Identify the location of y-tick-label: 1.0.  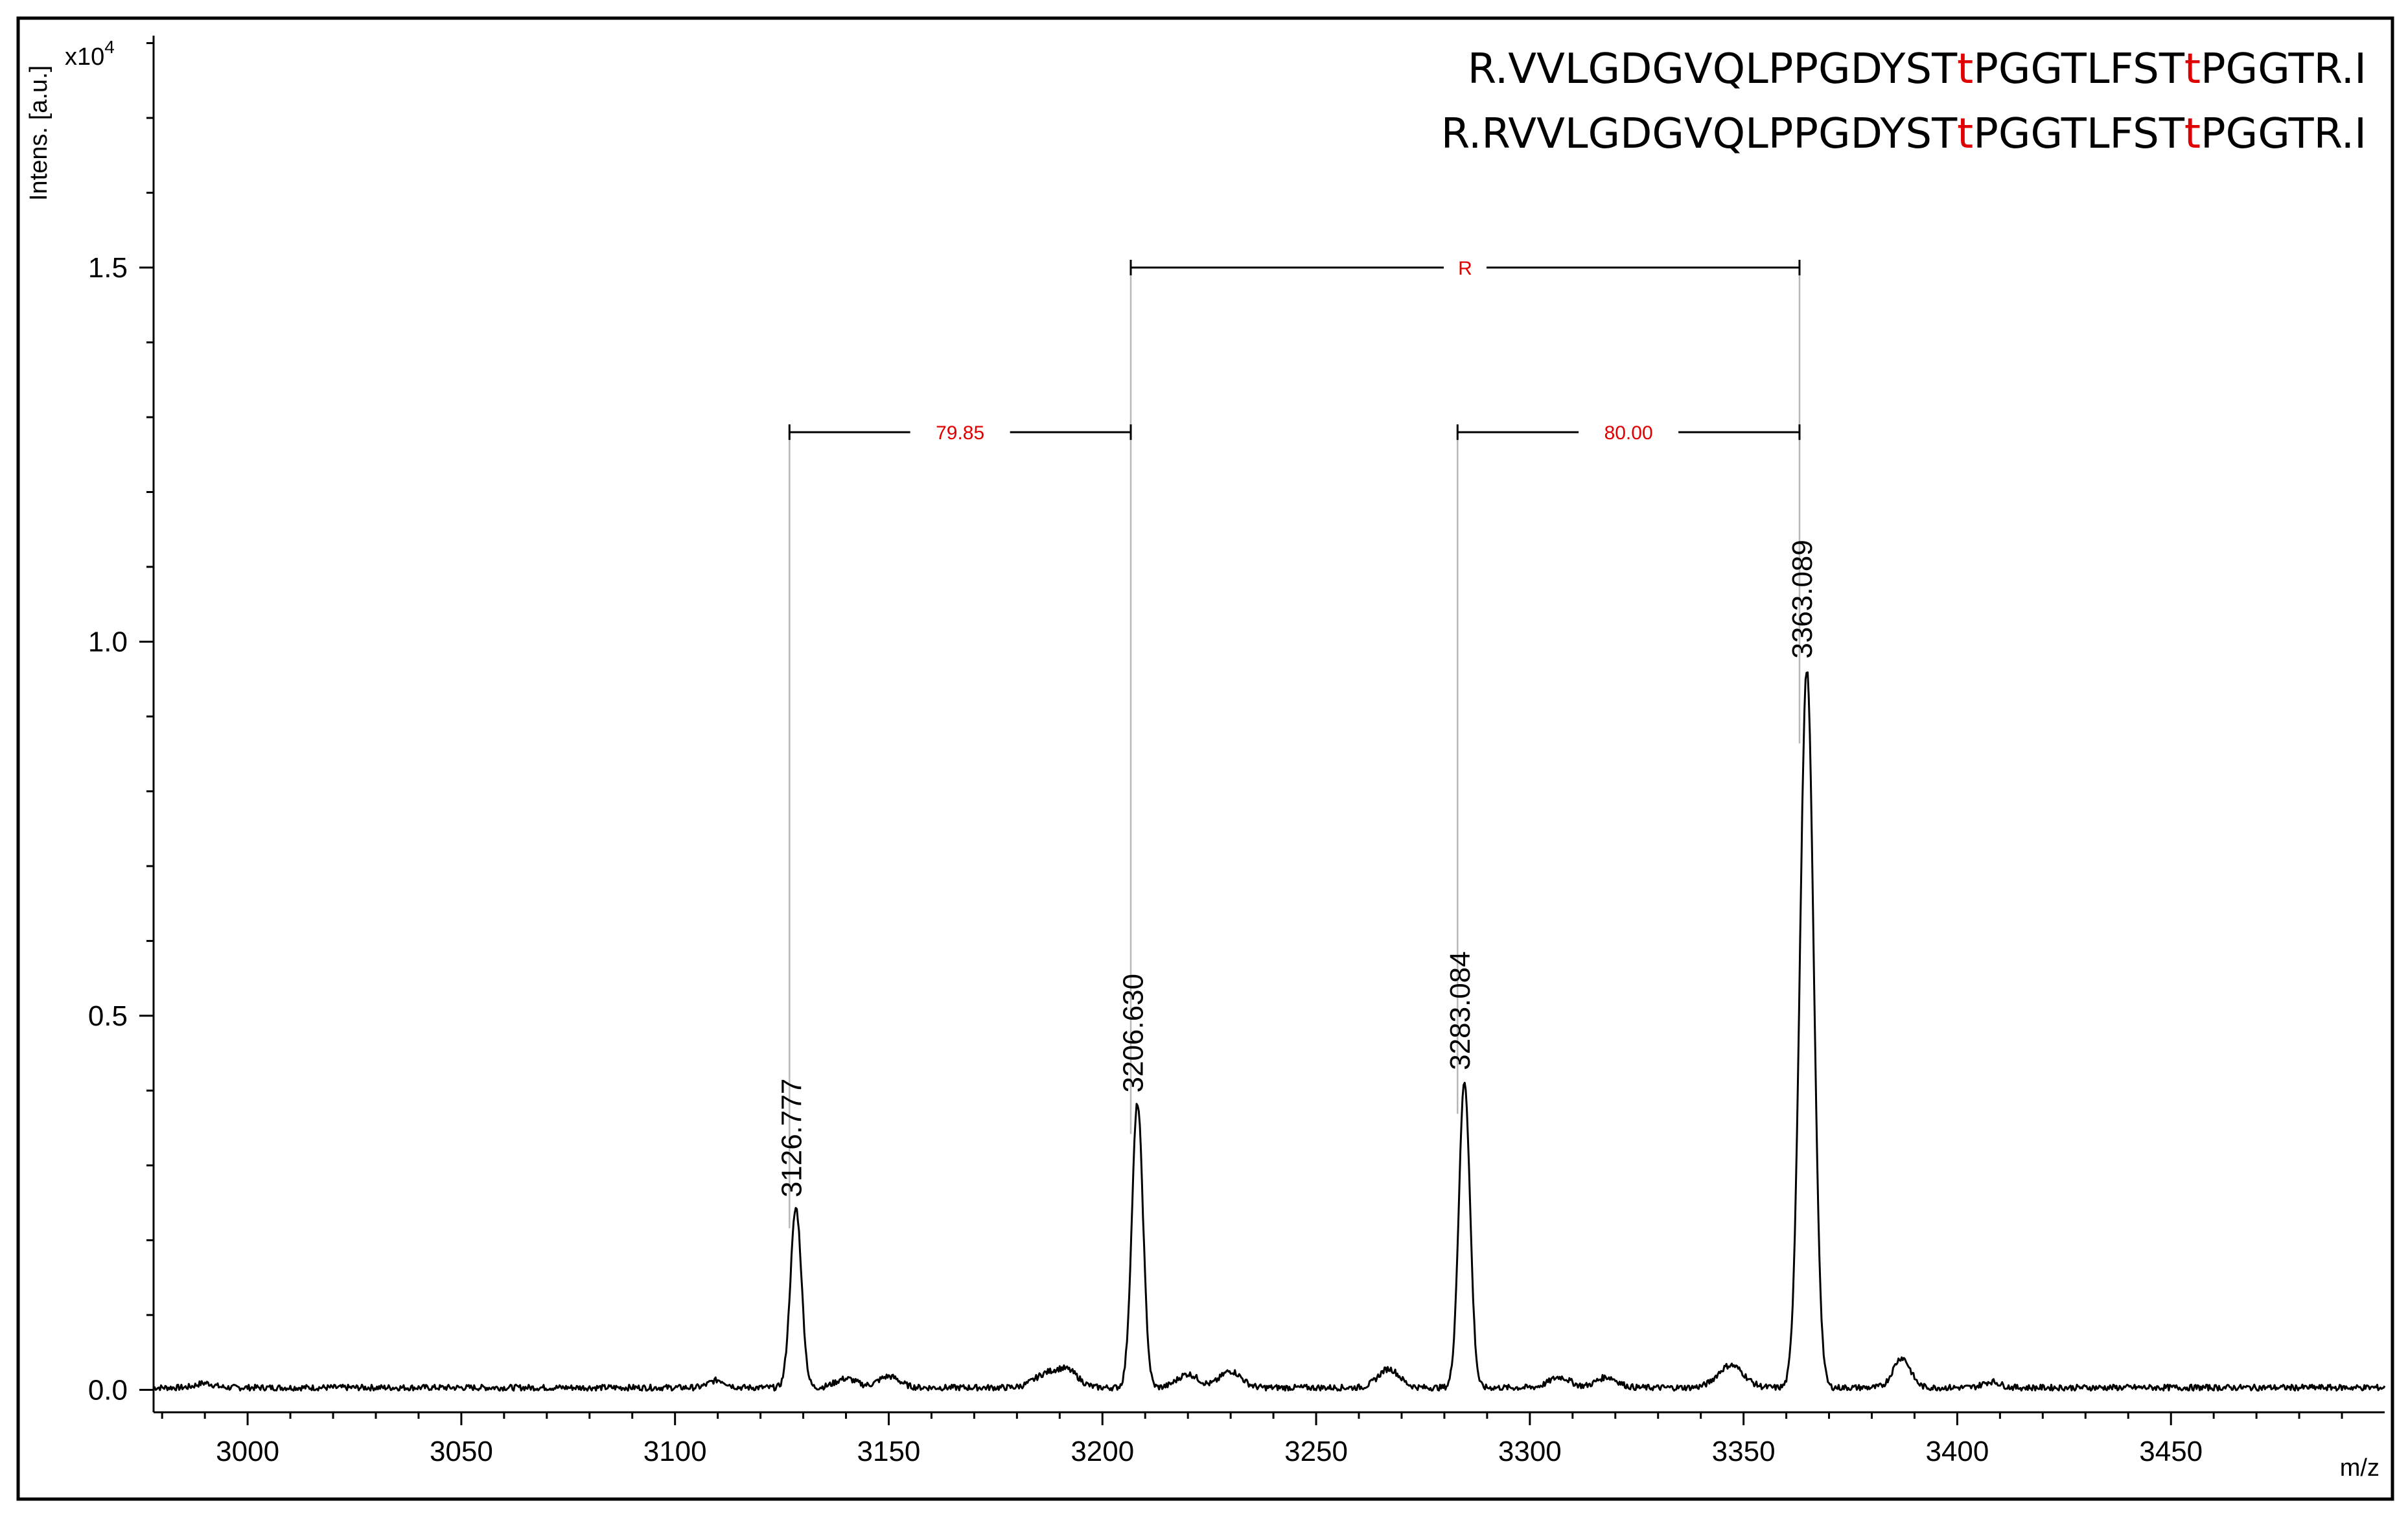
(108, 642).